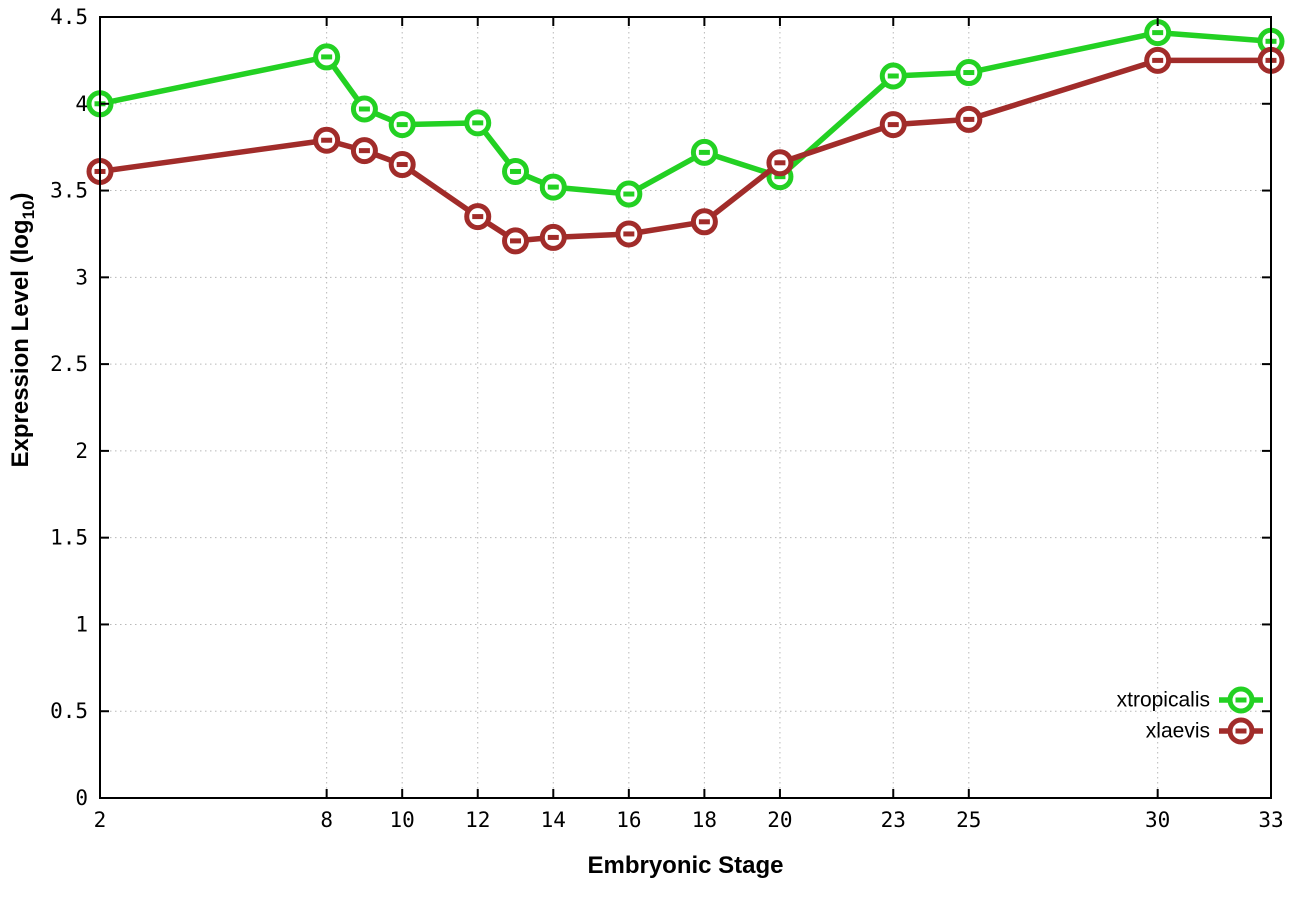  Describe the element at coordinates (1190, 715) in the screenshot. I see `legend: xtropicalis xlaevis` at that location.